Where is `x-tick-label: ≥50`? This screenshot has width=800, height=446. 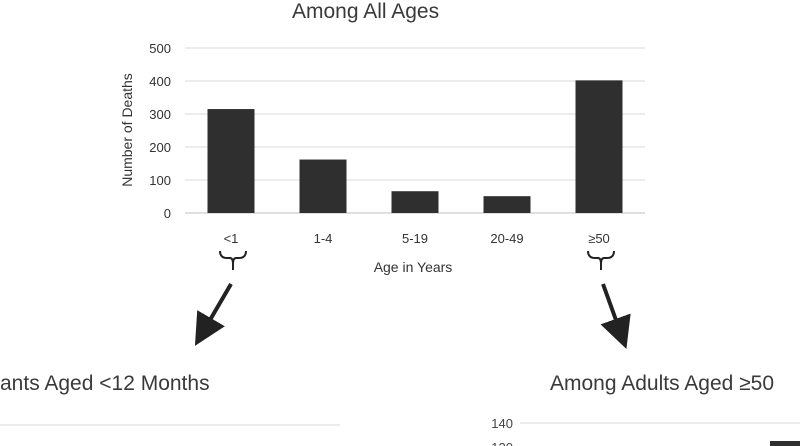
x-tick-label: ≥50 is located at coordinates (599, 238).